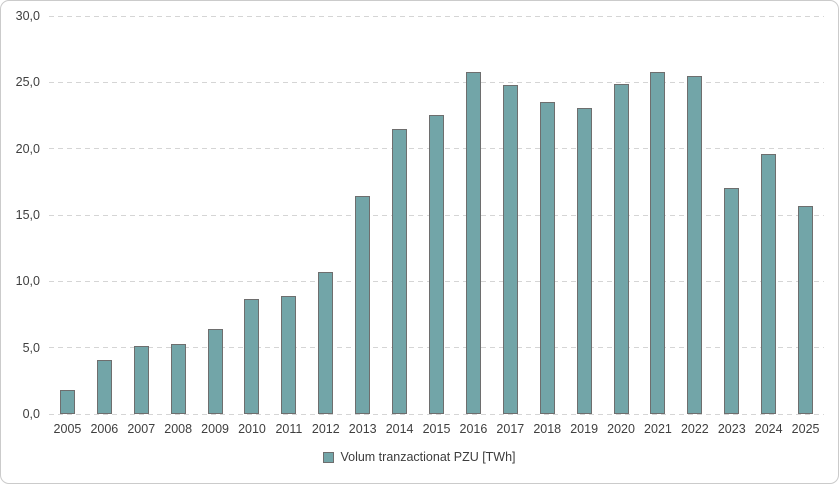 The image size is (839, 484). What do you see at coordinates (326, 343) in the screenshot?
I see `bar-2012` at bounding box center [326, 343].